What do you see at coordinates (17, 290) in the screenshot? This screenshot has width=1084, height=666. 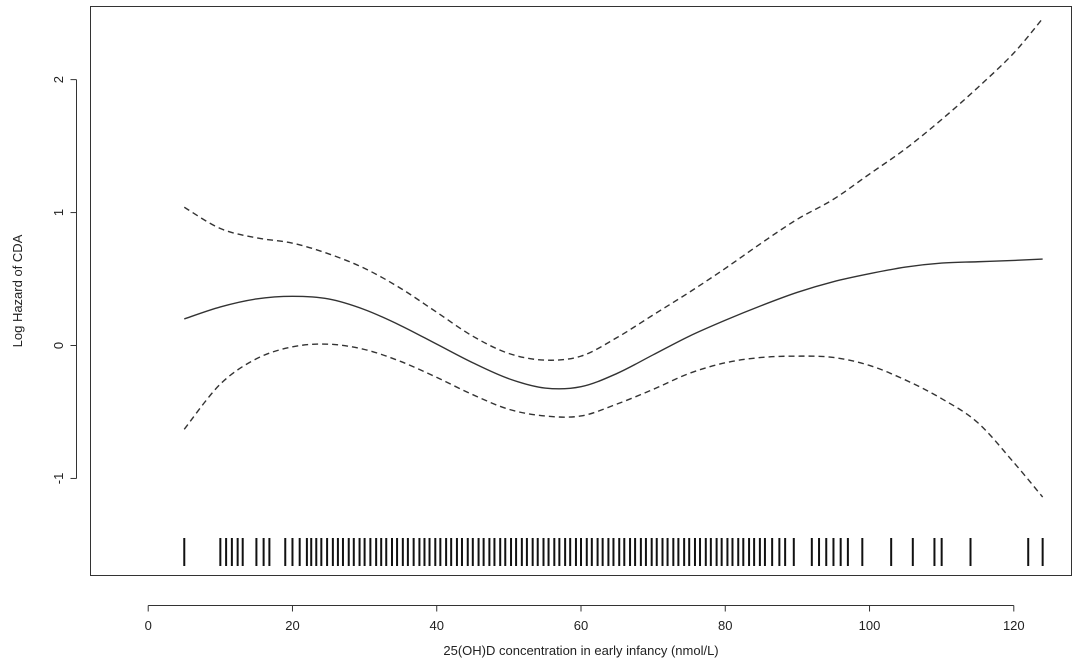 I see `y-axis-label: Log Hazard of CDA` at bounding box center [17, 290].